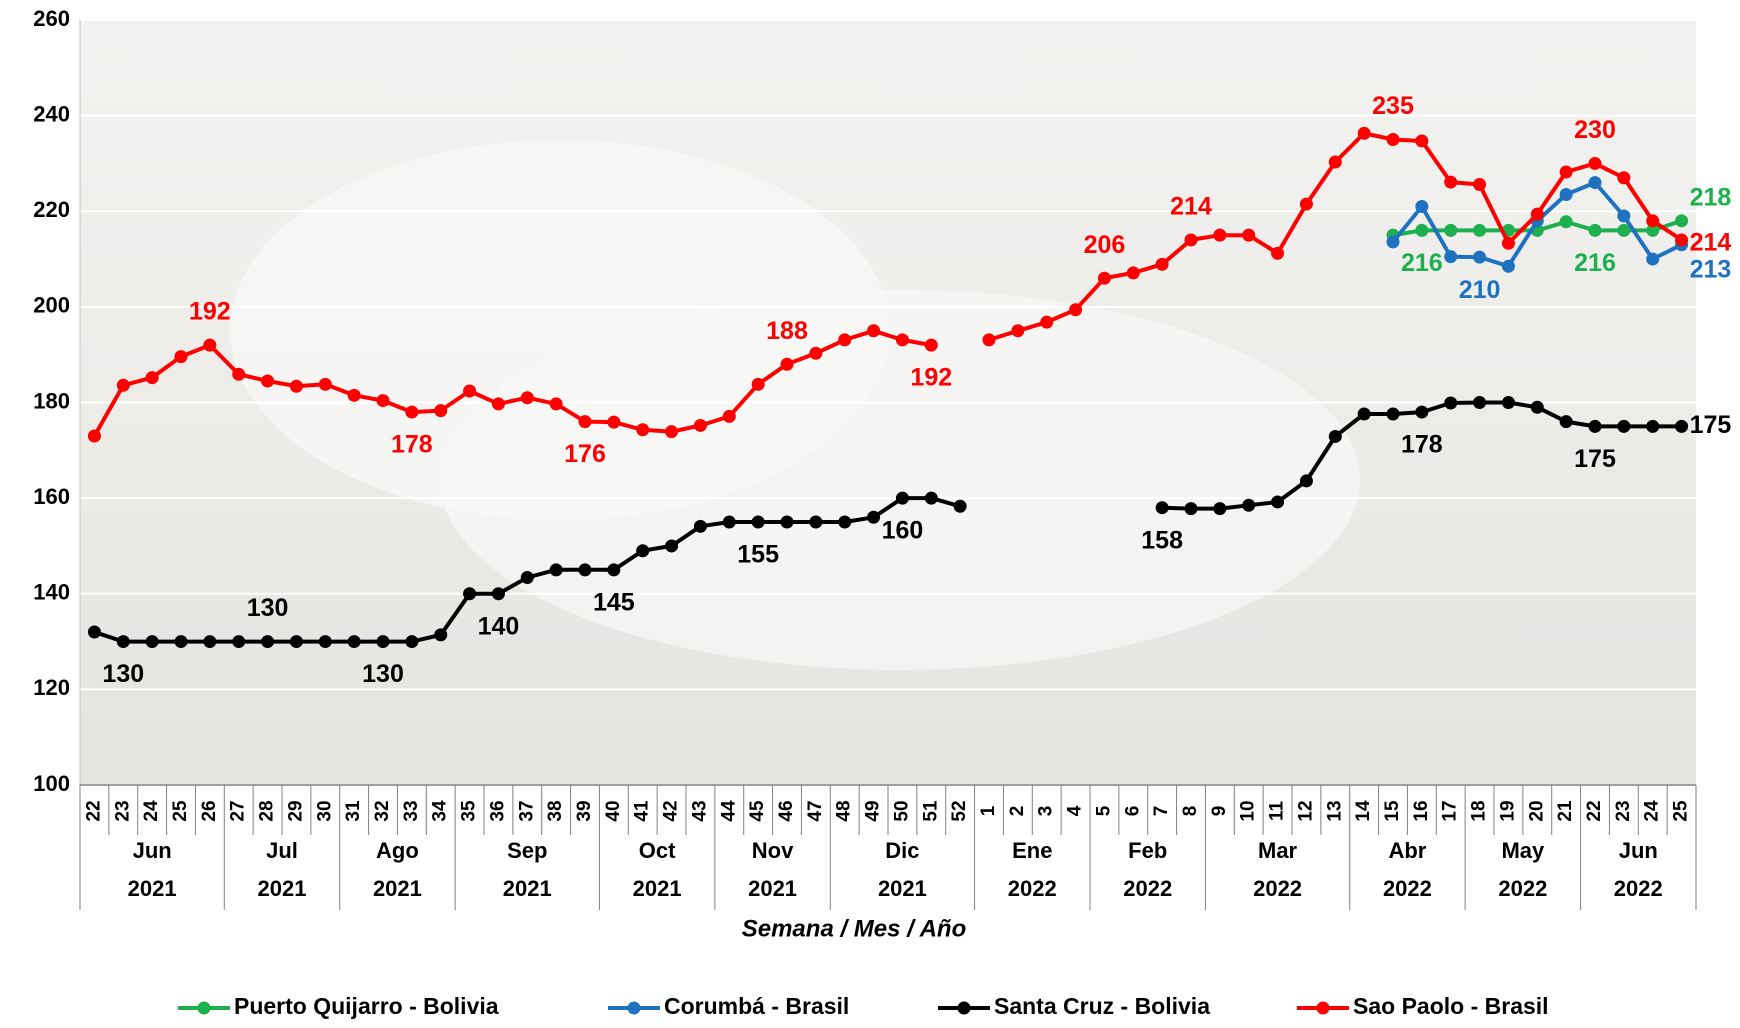 The width and height of the screenshot is (1740, 1028). I want to click on data-label: 188, so click(787, 331).